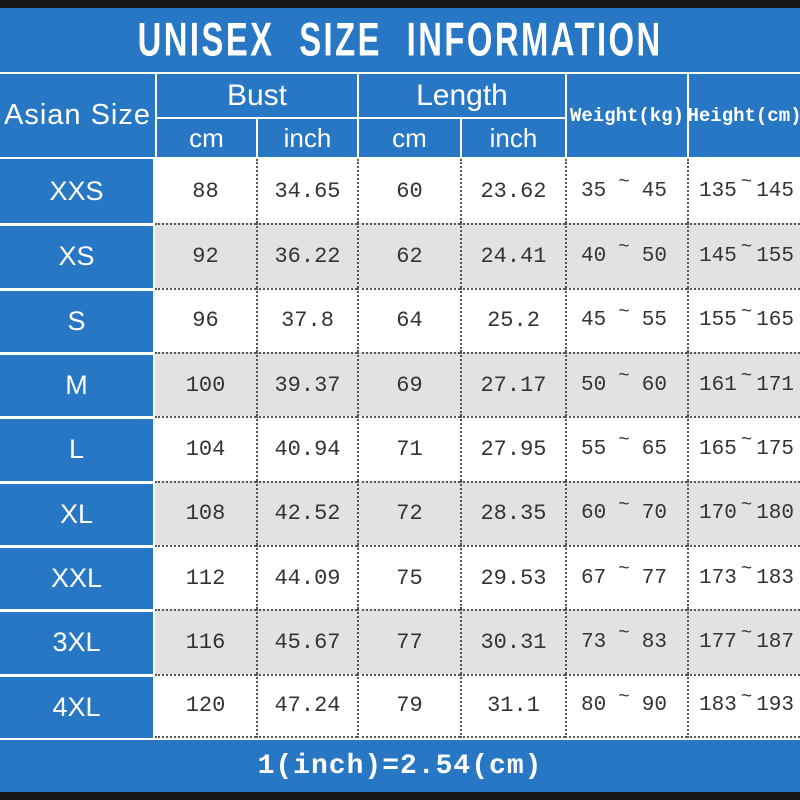 Image resolution: width=800 pixels, height=800 pixels. Describe the element at coordinates (626, 705) in the screenshot. I see `weight-range-cell: 80 ~90` at that location.